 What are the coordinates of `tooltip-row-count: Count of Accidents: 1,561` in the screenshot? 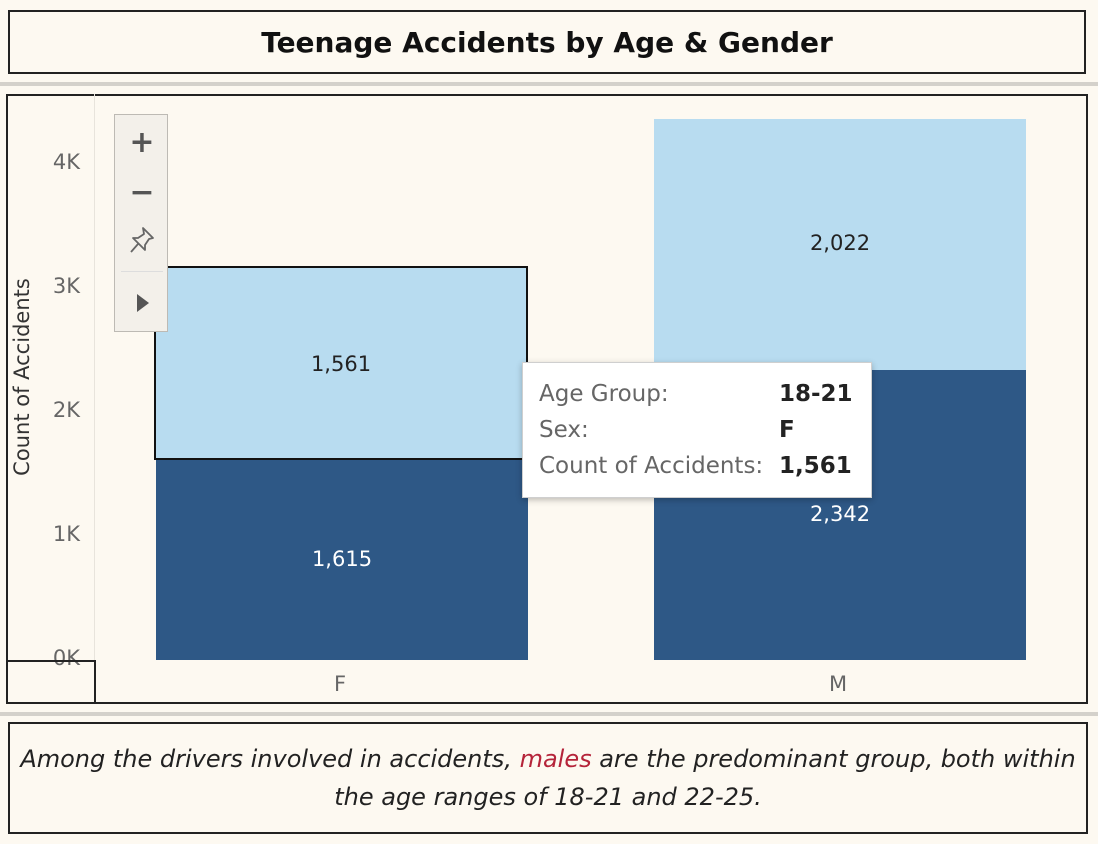 It's located at (695, 466).